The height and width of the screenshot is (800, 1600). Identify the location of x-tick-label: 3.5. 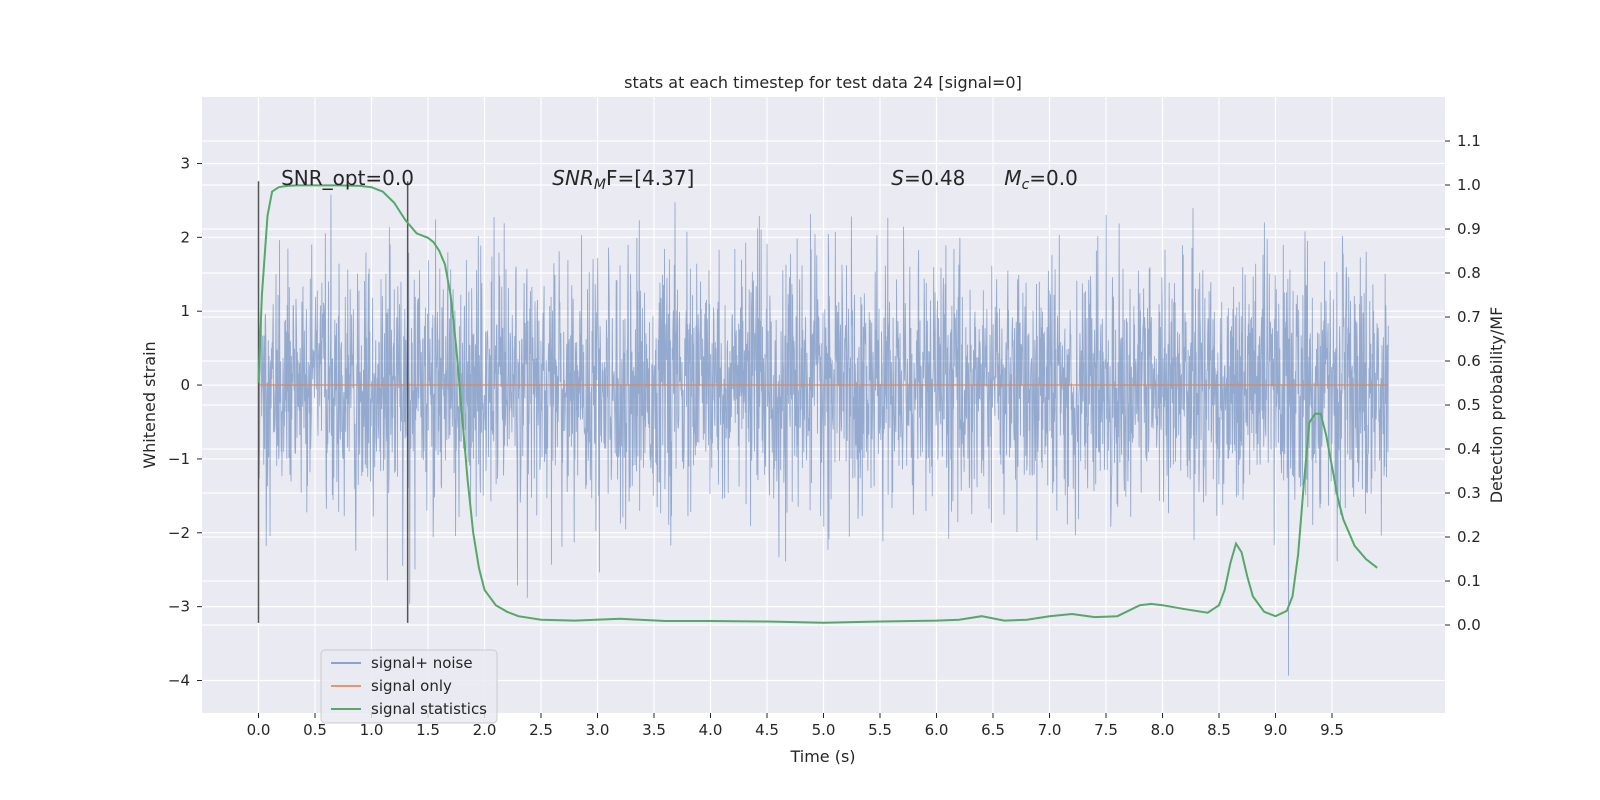
(654, 730).